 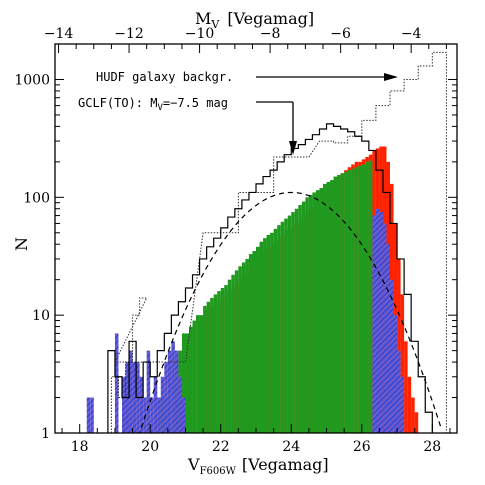 I want to click on y-tick-label: 10, so click(x=41, y=316).